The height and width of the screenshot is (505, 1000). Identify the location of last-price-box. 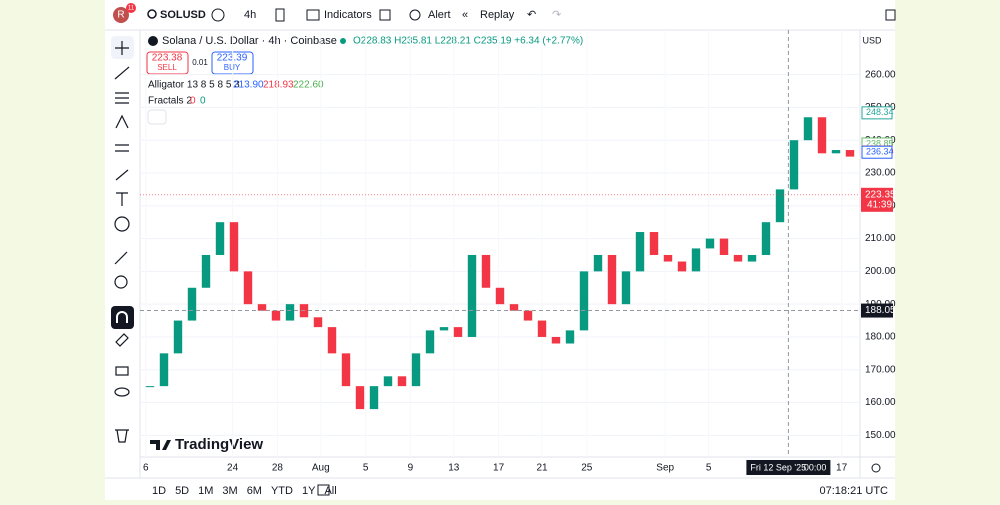
(877, 199).